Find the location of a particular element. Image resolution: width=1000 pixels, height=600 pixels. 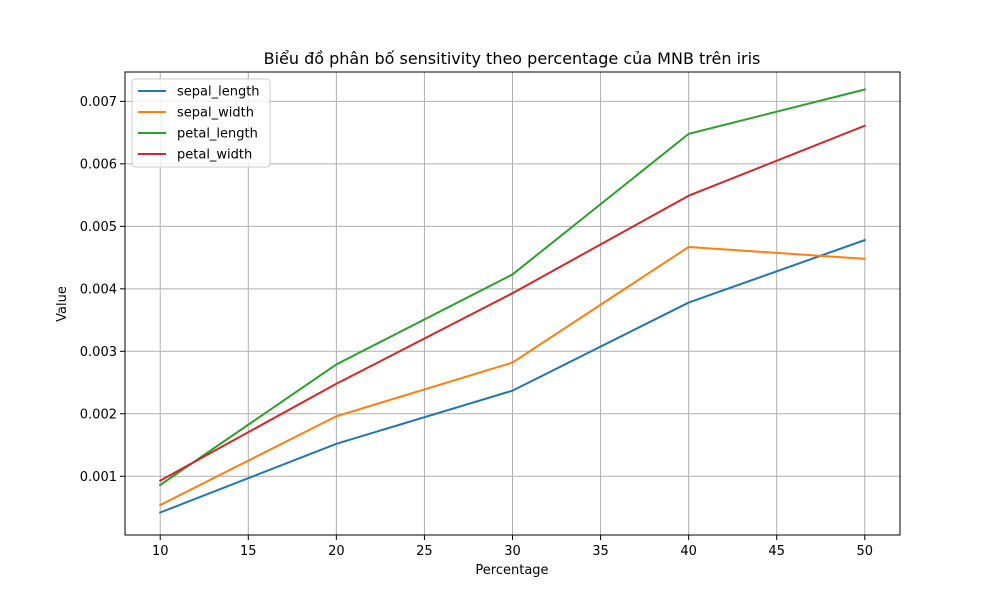

legend-label-sepal-width: sepal_width is located at coordinates (215, 113).